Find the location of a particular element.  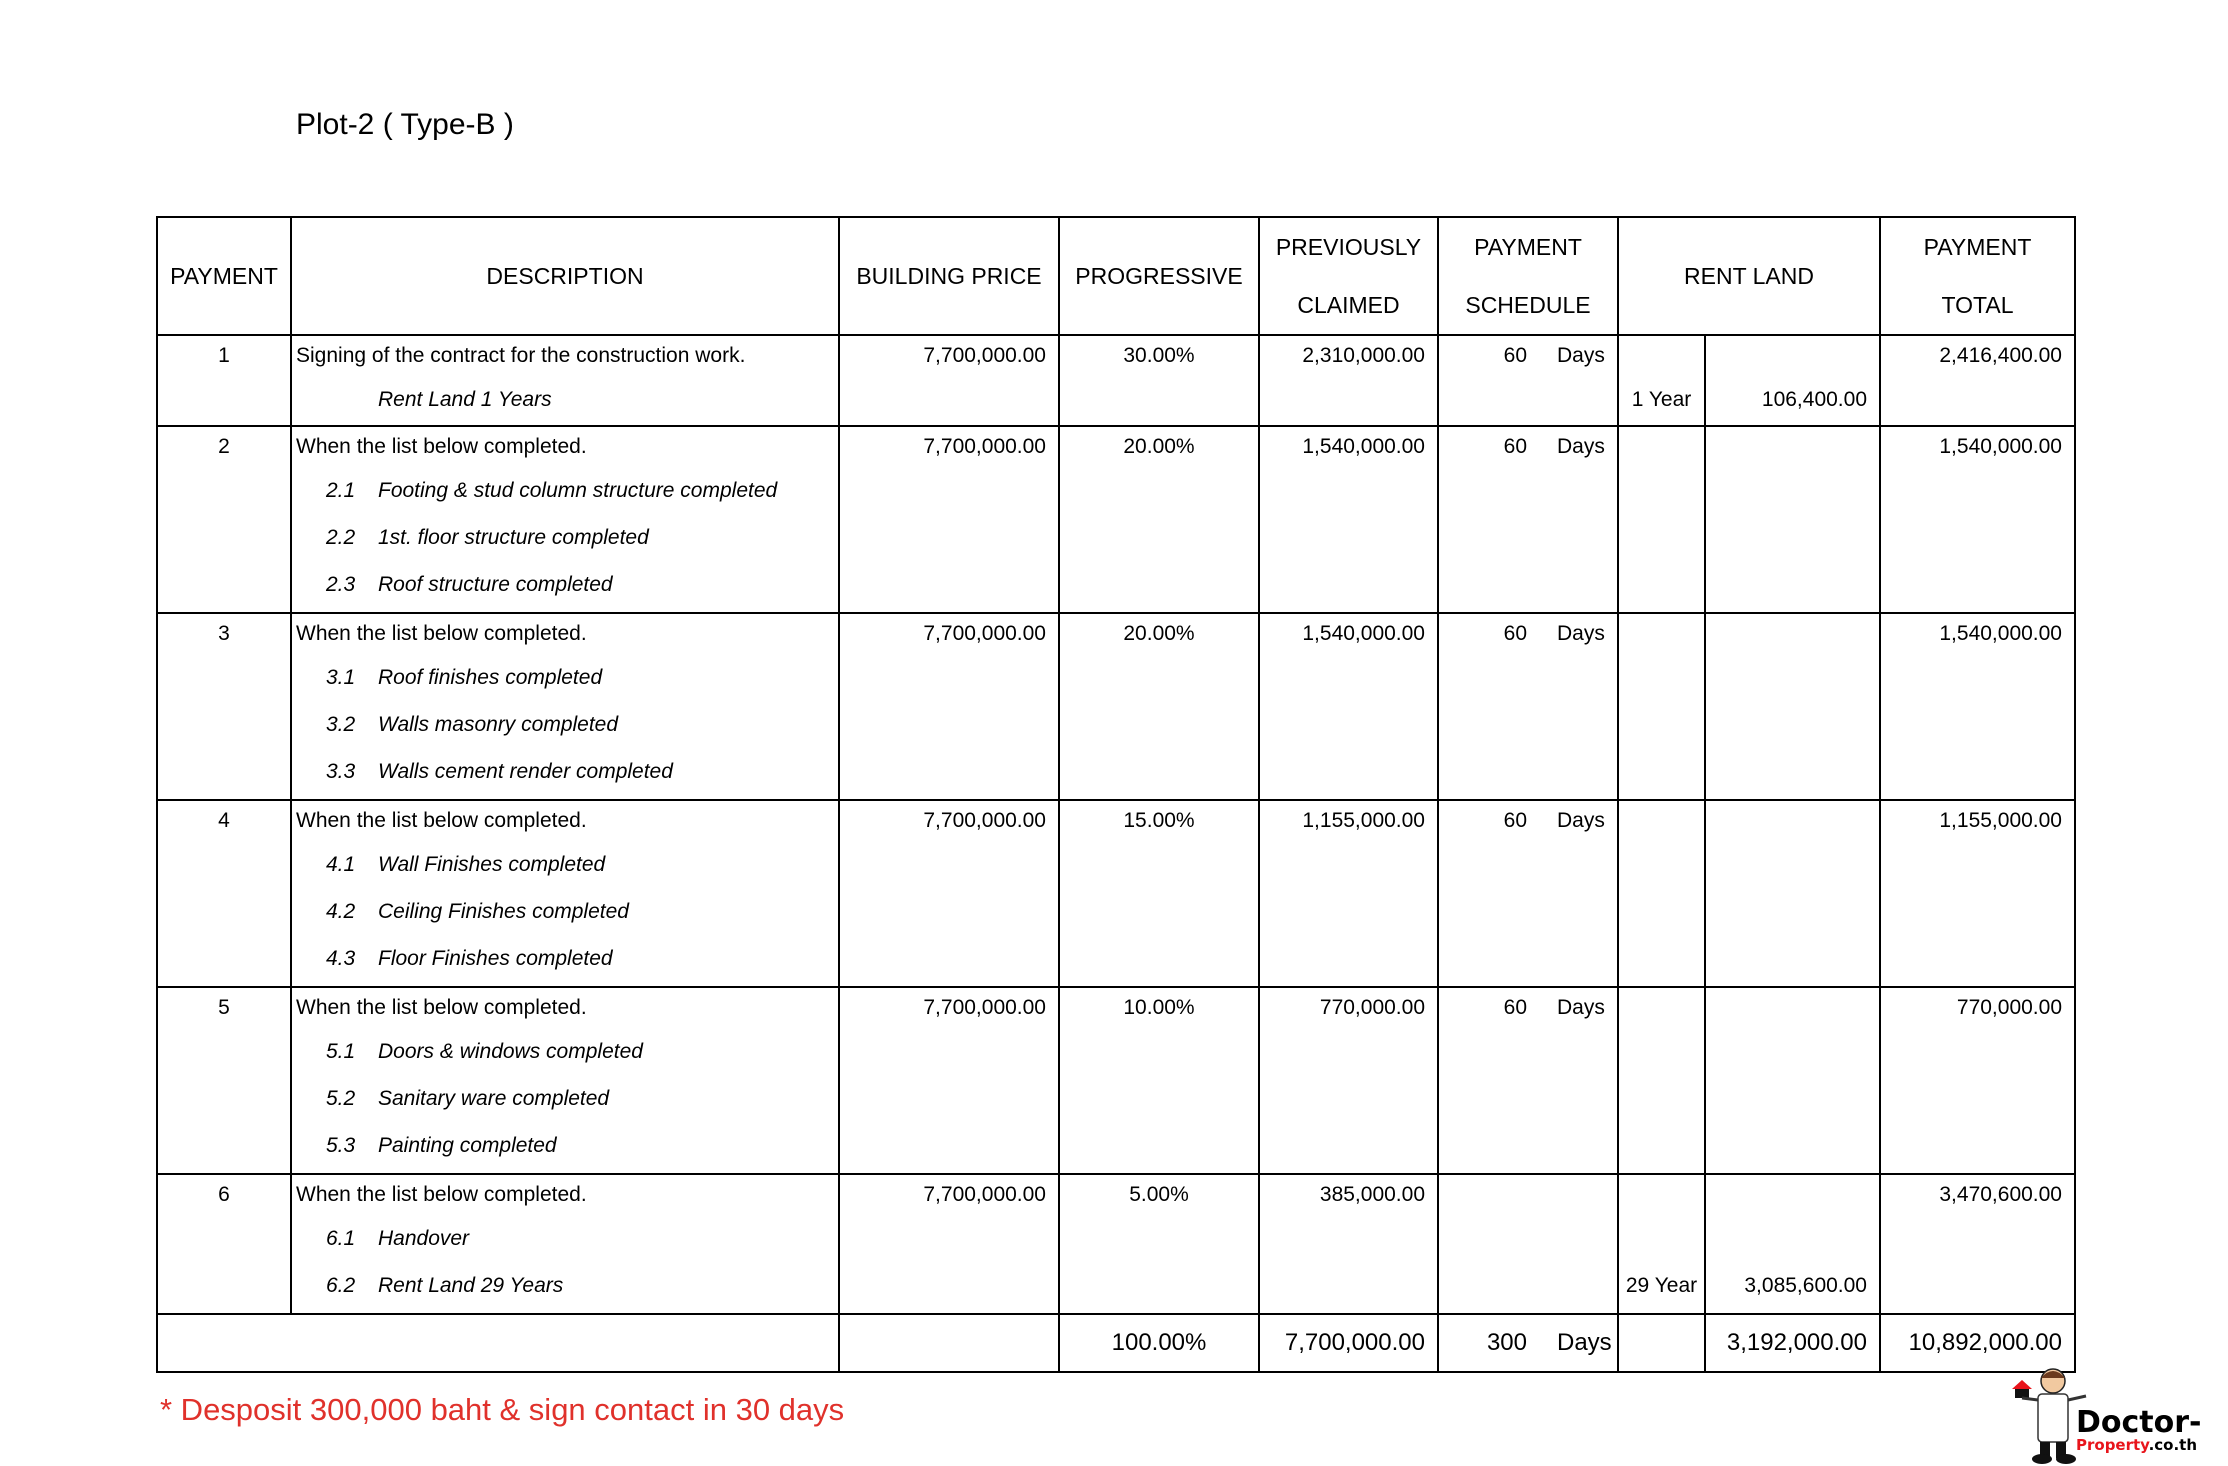

payment-total-cell: 770,000.00 is located at coordinates (1977, 1080).